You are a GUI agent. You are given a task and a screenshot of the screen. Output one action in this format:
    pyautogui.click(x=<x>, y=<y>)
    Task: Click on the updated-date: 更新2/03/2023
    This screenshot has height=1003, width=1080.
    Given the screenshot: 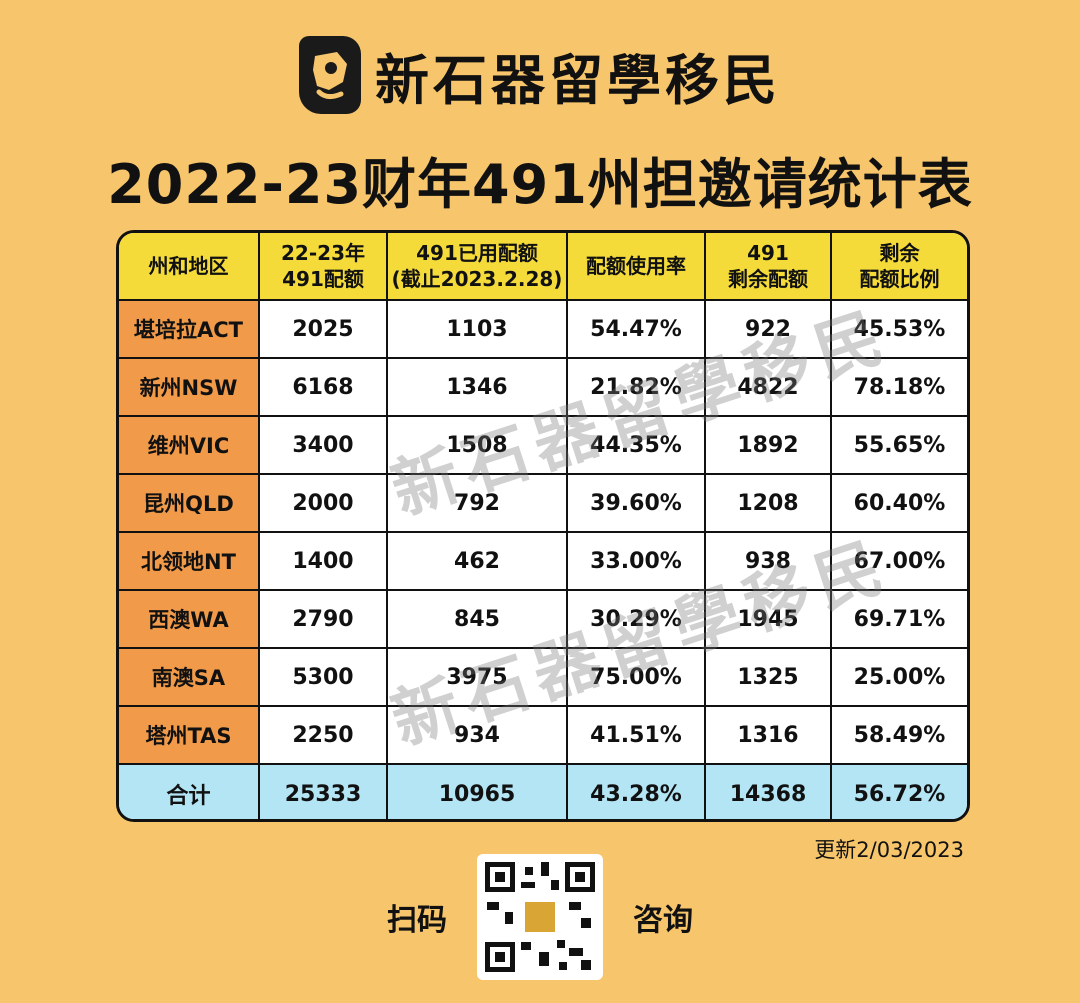 What is the action you would take?
    pyautogui.click(x=889, y=850)
    